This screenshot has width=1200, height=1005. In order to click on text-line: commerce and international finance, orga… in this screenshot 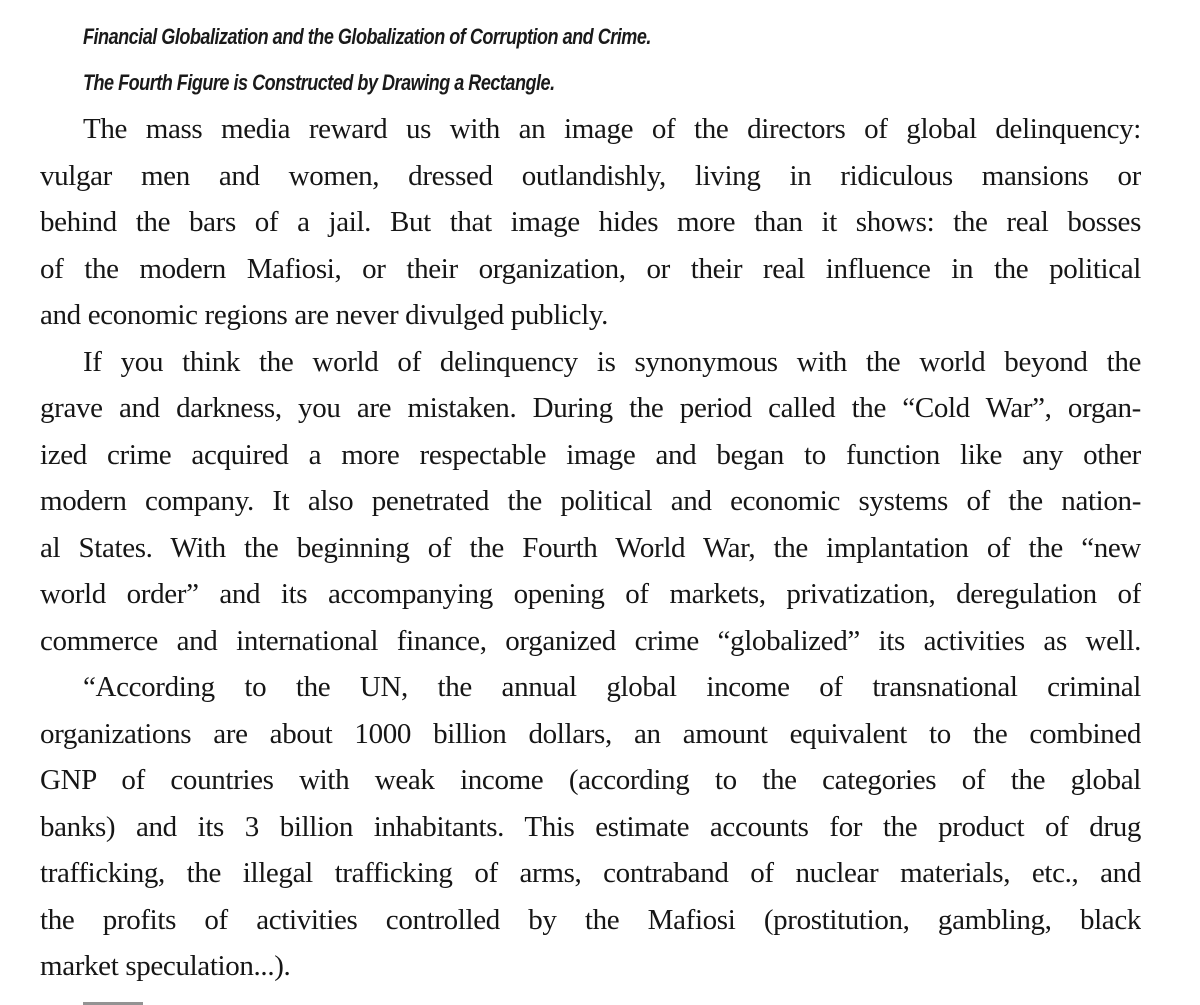, I will do `click(590, 640)`.